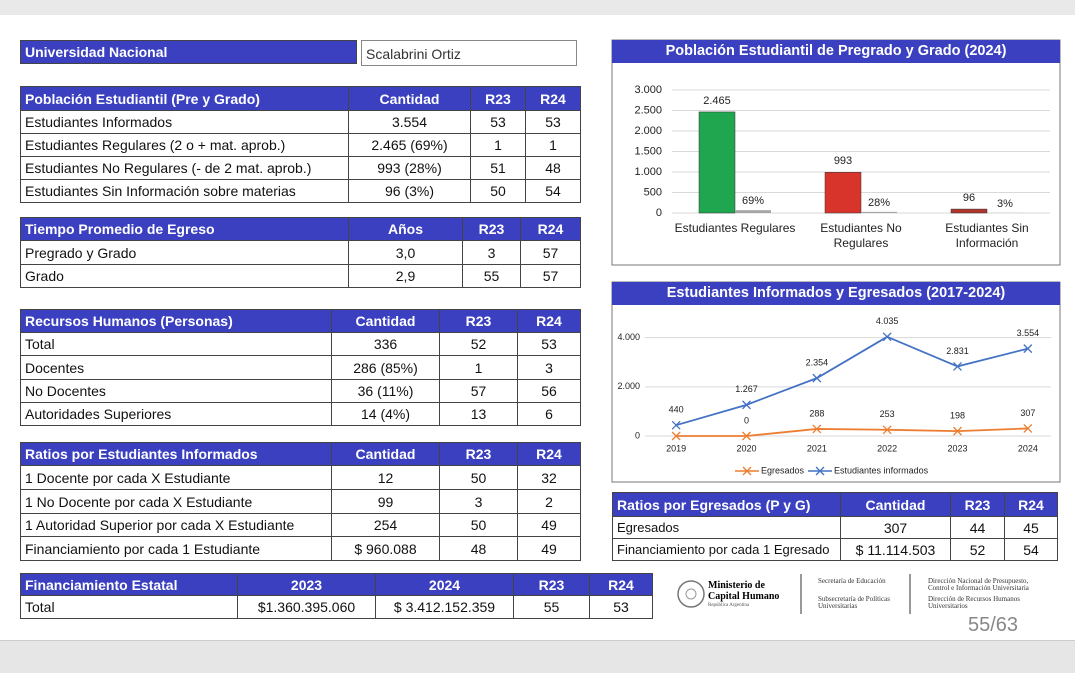 The image size is (1075, 673). I want to click on line-panel, so click(836, 382).